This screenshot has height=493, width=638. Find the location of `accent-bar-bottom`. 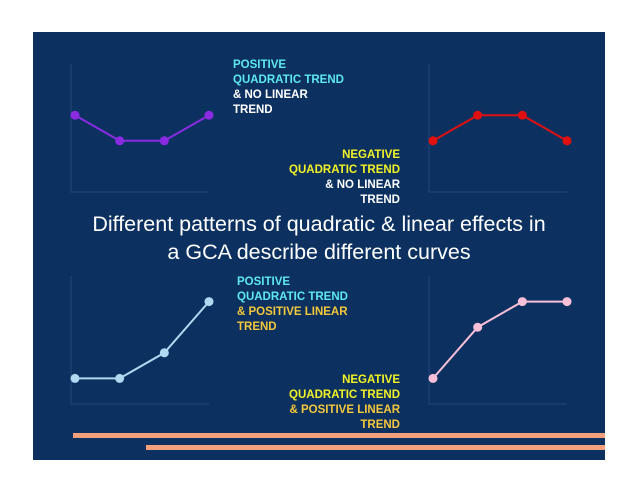

accent-bar-bottom is located at coordinates (375, 447).